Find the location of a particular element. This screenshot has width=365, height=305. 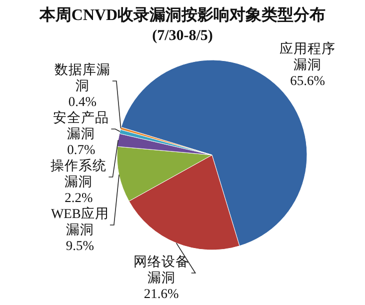

chart-title: 本周CNVD收录漏洞按影响对象类型分布 is located at coordinates (182, 15).